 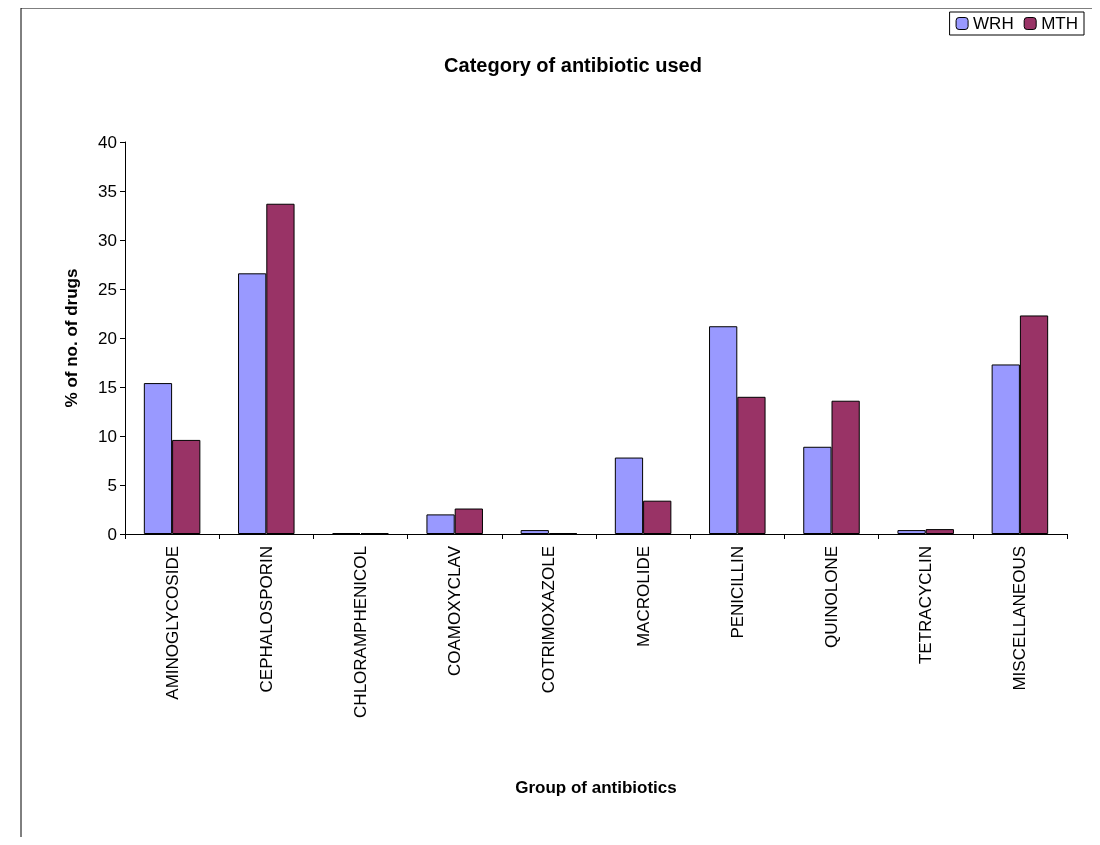 What do you see at coordinates (107, 142) in the screenshot?
I see `y-tick-label: 40` at bounding box center [107, 142].